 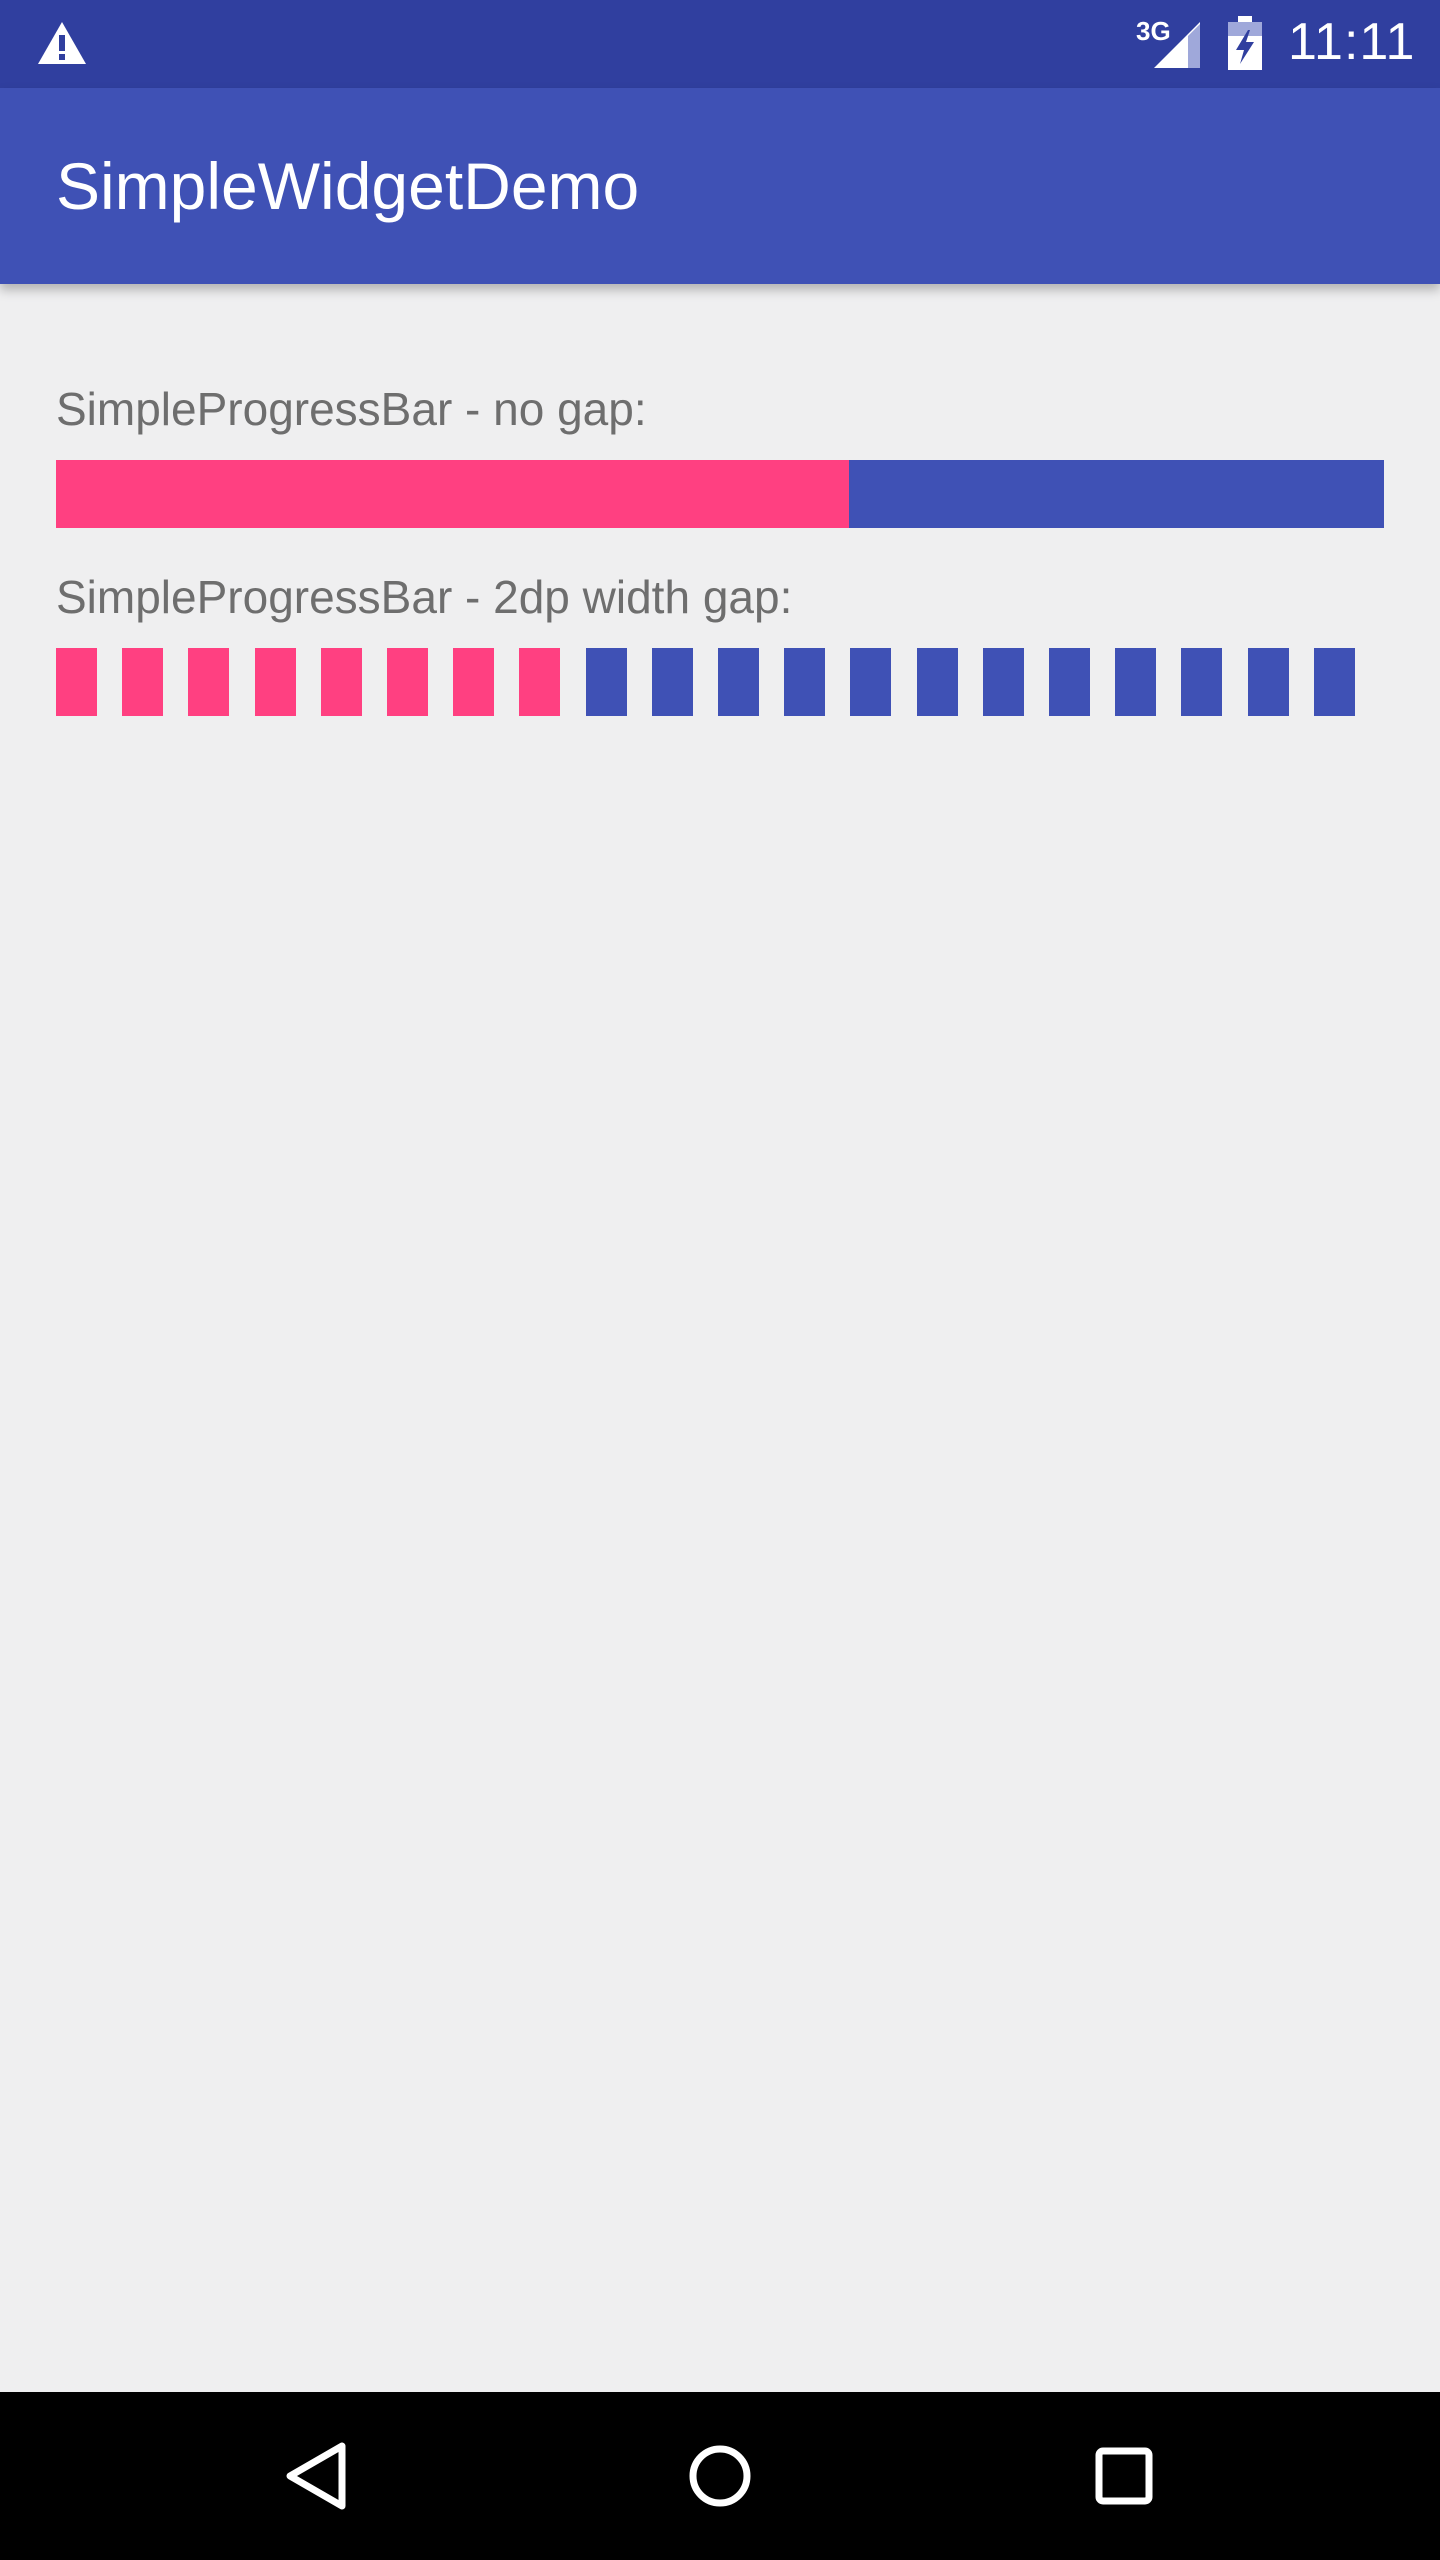 What do you see at coordinates (424, 597) in the screenshot?
I see `progress-gap-label: SimpleProgressBar - 2dp width gap:` at bounding box center [424, 597].